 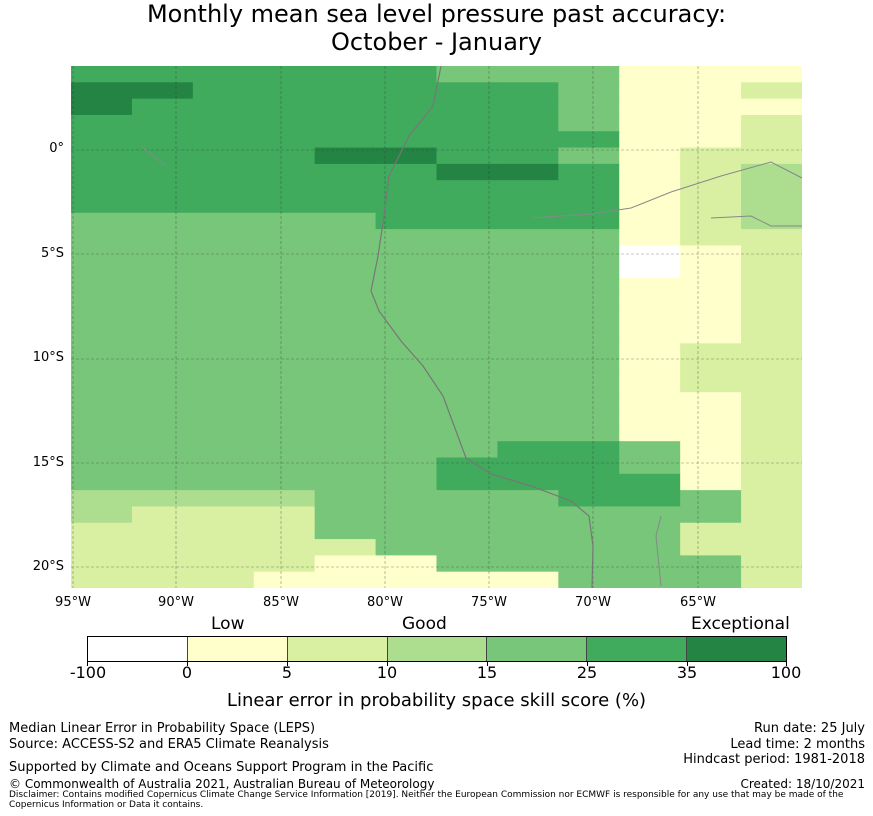 I want to click on x-tick-label: 90°W, so click(x=176, y=602).